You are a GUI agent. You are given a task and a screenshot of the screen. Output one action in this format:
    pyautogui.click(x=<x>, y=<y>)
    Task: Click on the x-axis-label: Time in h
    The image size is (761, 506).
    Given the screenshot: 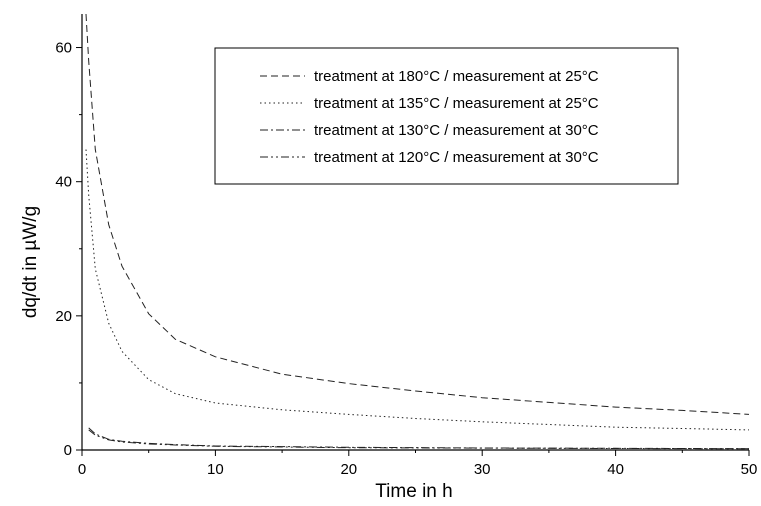 What is the action you would take?
    pyautogui.click(x=413, y=491)
    